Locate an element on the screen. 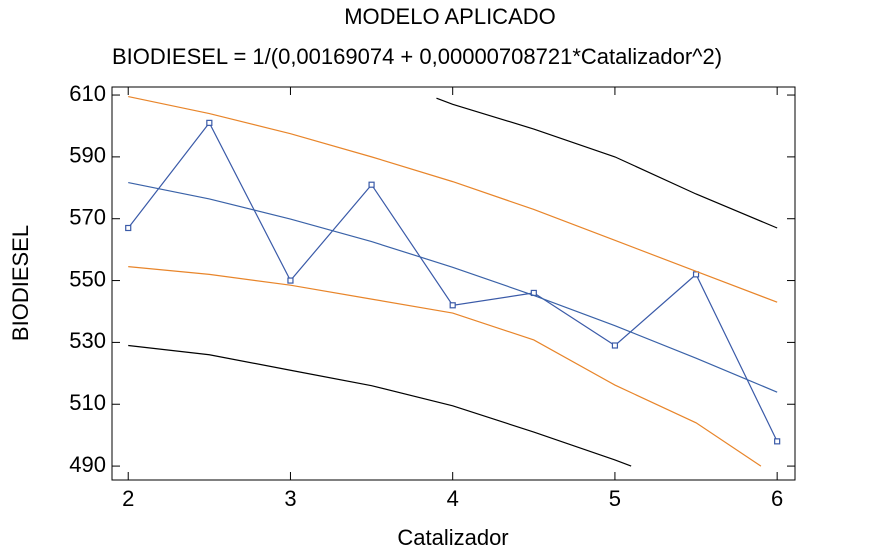  y-tick-label: 590 is located at coordinates (87, 155).